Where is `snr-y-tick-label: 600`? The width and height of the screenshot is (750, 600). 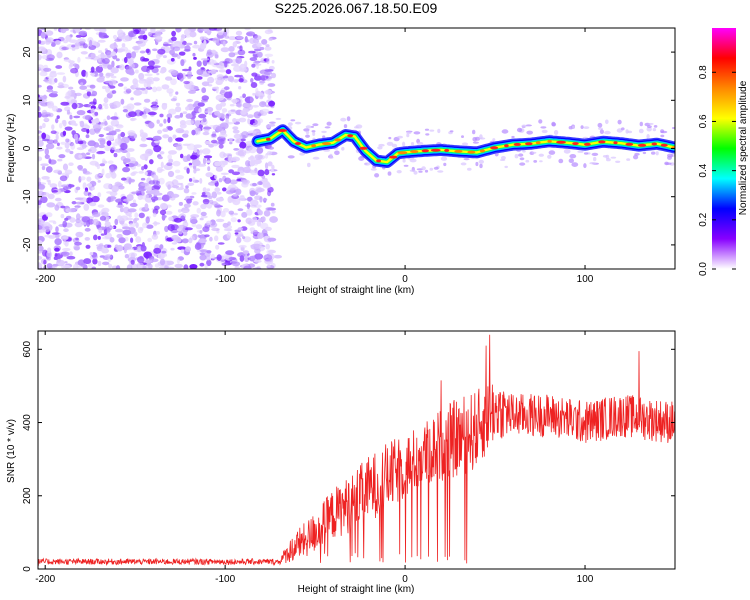 snr-y-tick-label: 600 is located at coordinates (27, 349).